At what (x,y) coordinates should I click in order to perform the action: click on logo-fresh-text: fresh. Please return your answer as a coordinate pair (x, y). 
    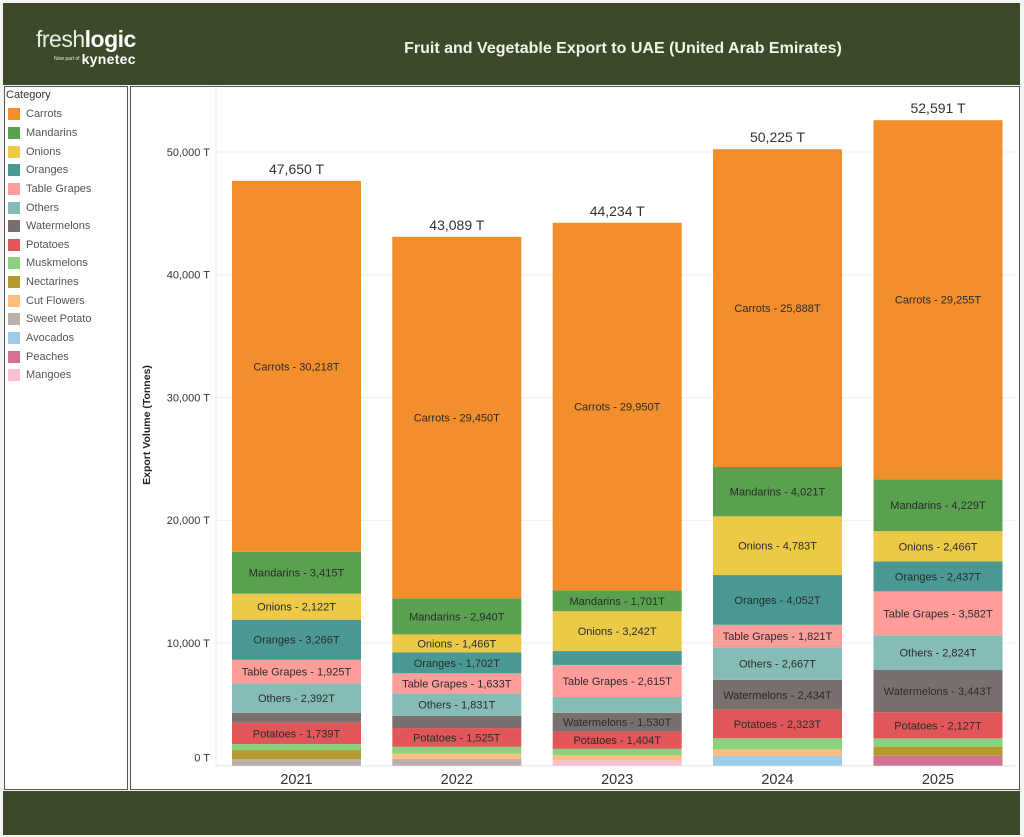
    Looking at the image, I should click on (60, 39).